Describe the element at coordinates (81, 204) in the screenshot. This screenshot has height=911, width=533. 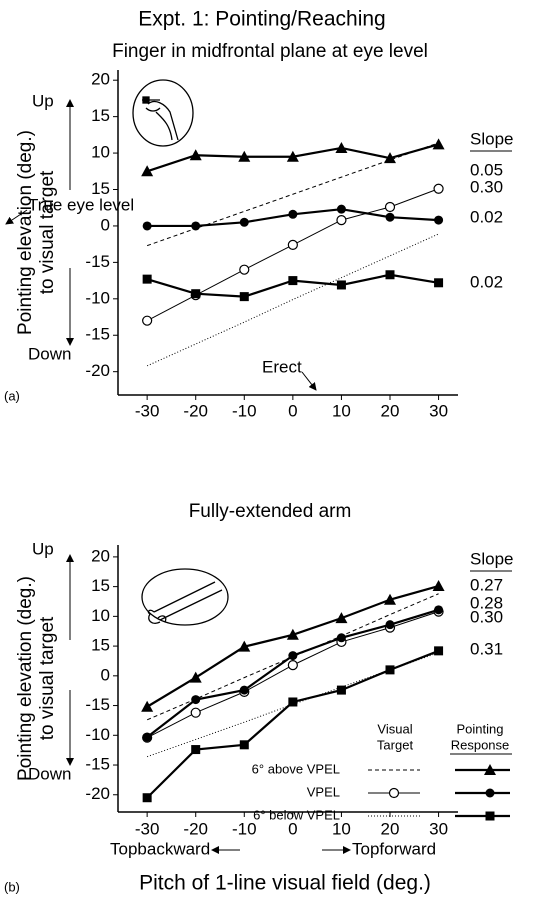
I see `annotation: True eye level` at that location.